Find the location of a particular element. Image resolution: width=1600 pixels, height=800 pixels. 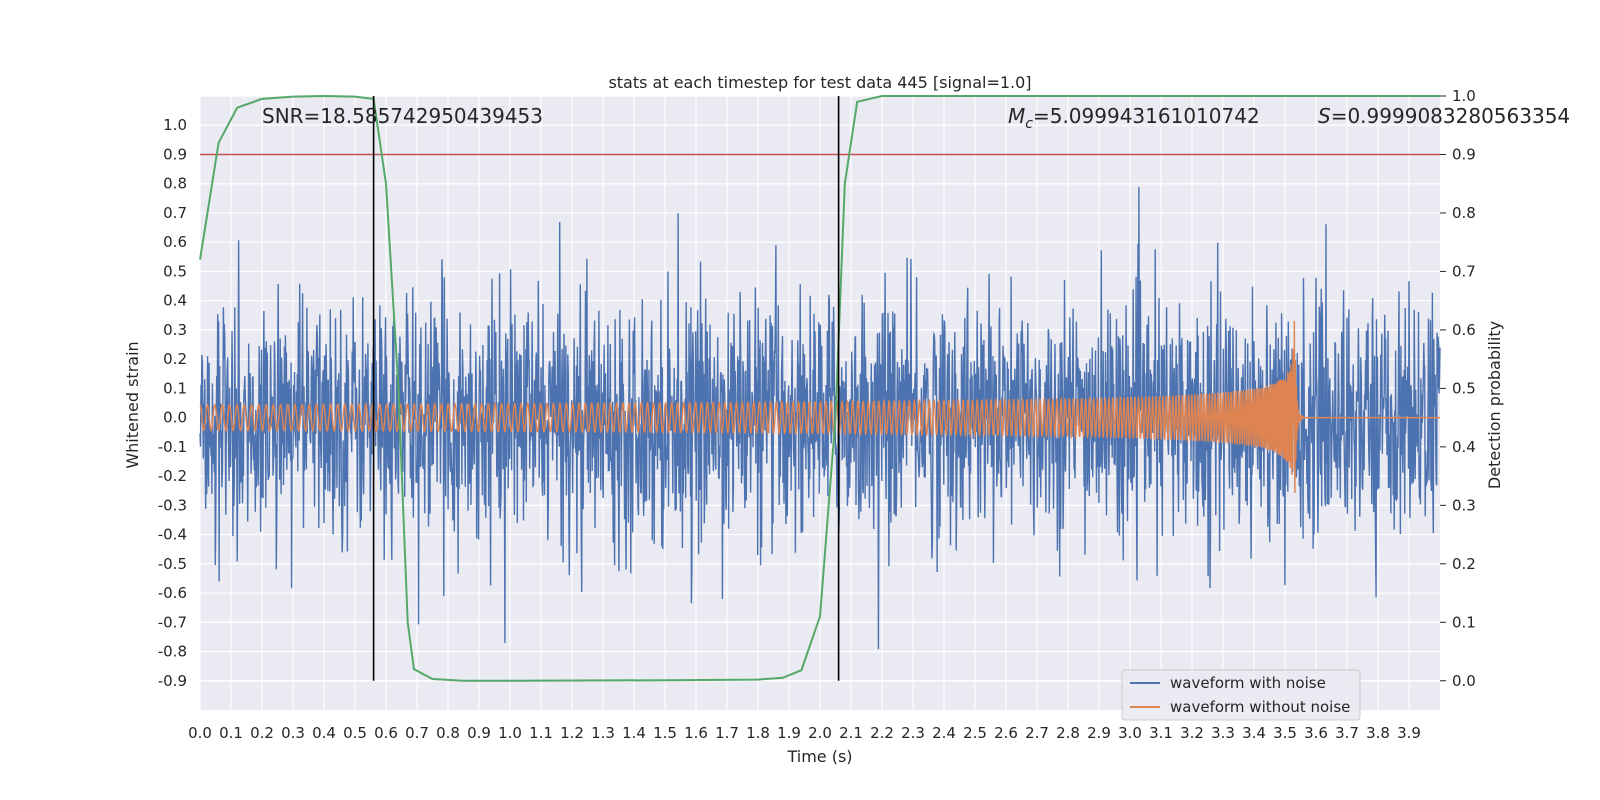

snr-annotation: SNR=18.585742950439453 is located at coordinates (402, 116).